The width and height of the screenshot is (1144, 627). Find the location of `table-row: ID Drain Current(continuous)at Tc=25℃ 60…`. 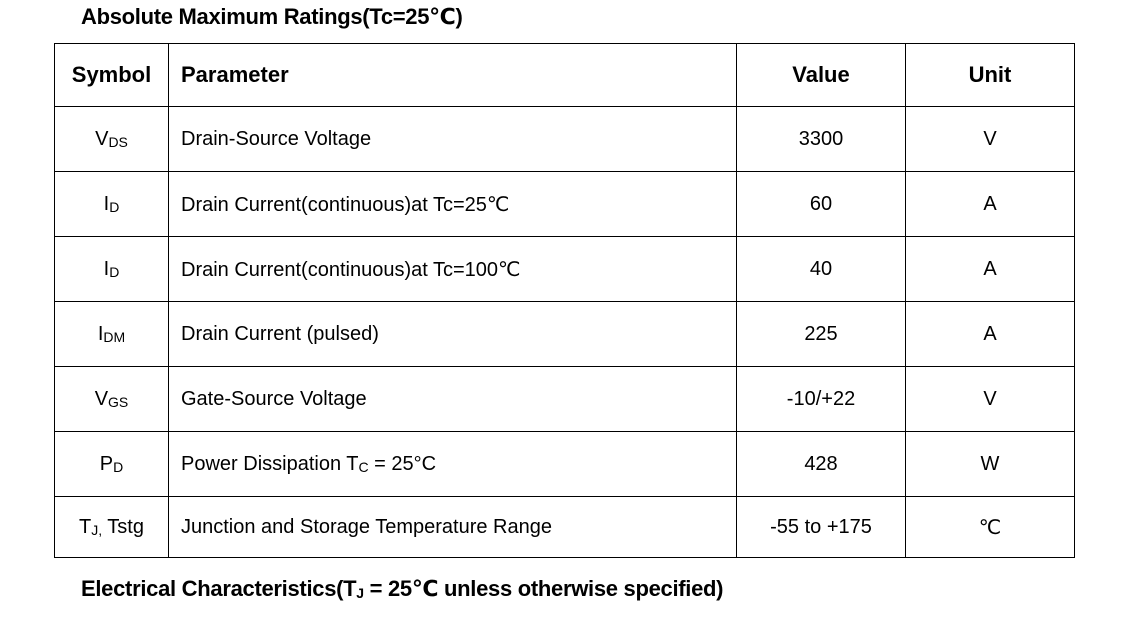

table-row: ID Drain Current(continuous)at Tc=25℃ 60… is located at coordinates (564, 204).